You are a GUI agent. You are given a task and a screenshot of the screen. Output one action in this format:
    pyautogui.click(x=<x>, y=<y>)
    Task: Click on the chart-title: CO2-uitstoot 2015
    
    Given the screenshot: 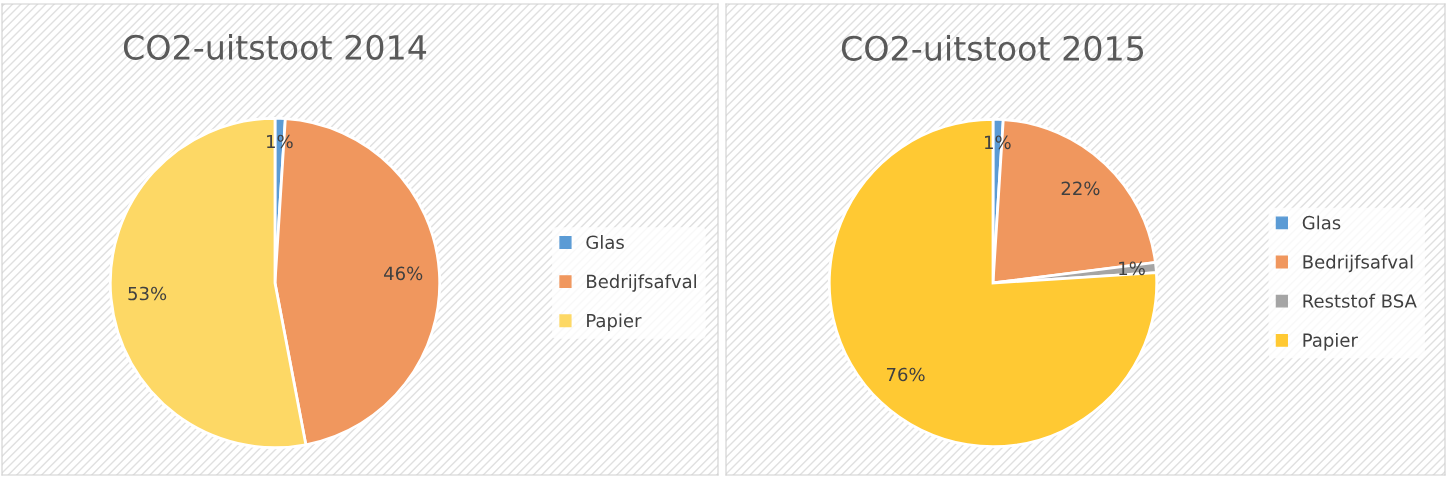 What is the action you would take?
    pyautogui.click(x=992, y=48)
    